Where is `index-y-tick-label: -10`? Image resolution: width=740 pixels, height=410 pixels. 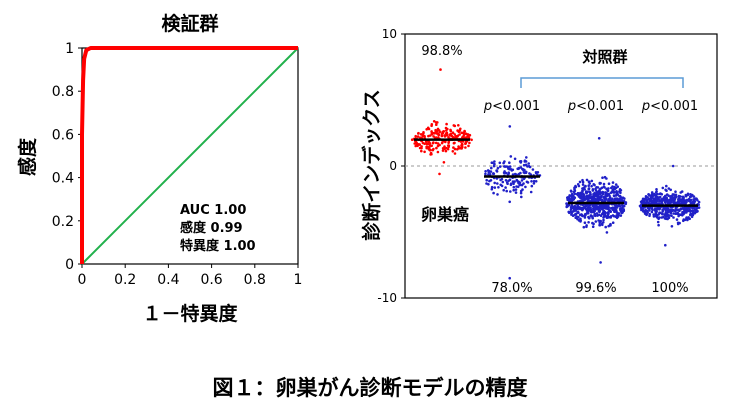 index-y-tick-label: -10 is located at coordinates (387, 298).